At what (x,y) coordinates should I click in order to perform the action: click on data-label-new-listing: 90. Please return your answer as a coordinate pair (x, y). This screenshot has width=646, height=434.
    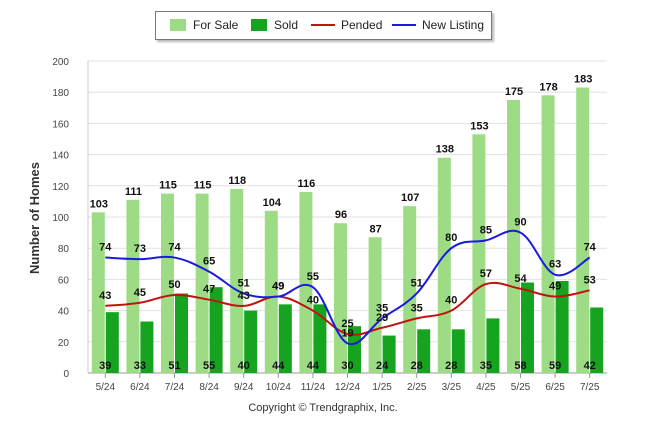
    Looking at the image, I should click on (520, 223).